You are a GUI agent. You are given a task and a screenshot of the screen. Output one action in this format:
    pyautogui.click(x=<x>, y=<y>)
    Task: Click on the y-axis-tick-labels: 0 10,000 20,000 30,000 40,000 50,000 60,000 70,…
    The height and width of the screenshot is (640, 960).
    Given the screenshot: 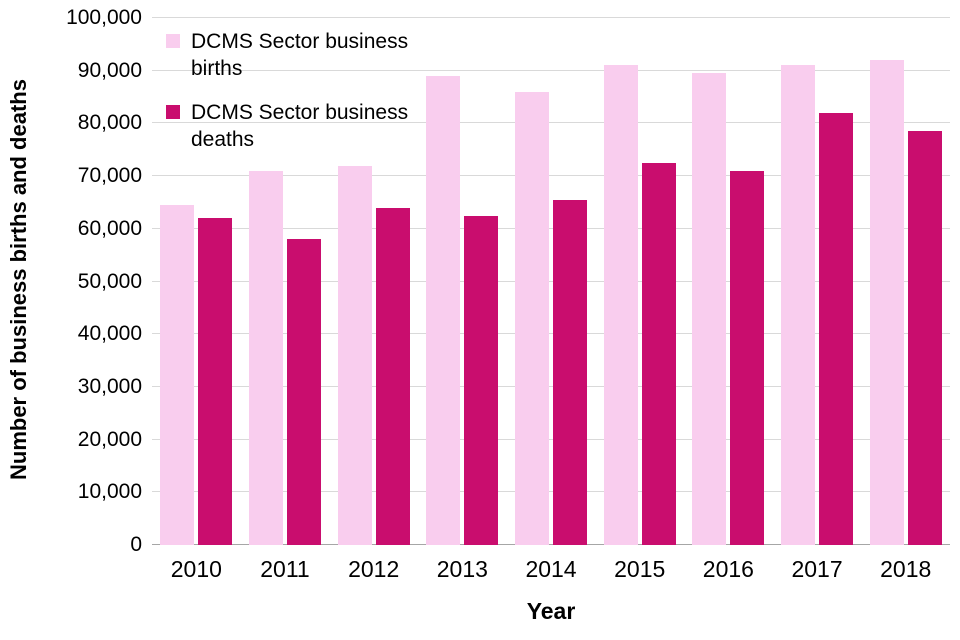 What is the action you would take?
    pyautogui.click(x=71, y=281)
    